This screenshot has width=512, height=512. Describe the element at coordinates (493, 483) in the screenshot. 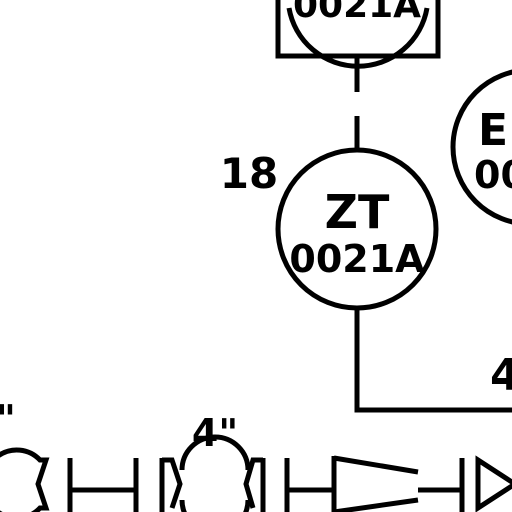

I see `valve-right-partial` at that location.